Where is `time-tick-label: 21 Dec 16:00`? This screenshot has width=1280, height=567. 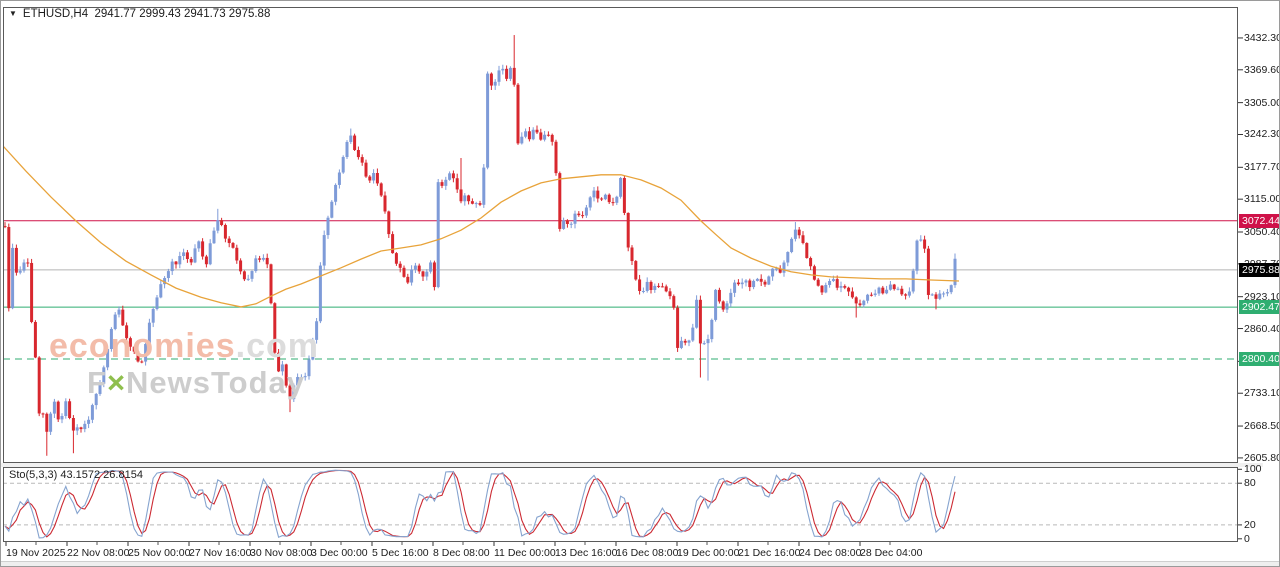 time-tick-label: 21 Dec 16:00 is located at coordinates (769, 553).